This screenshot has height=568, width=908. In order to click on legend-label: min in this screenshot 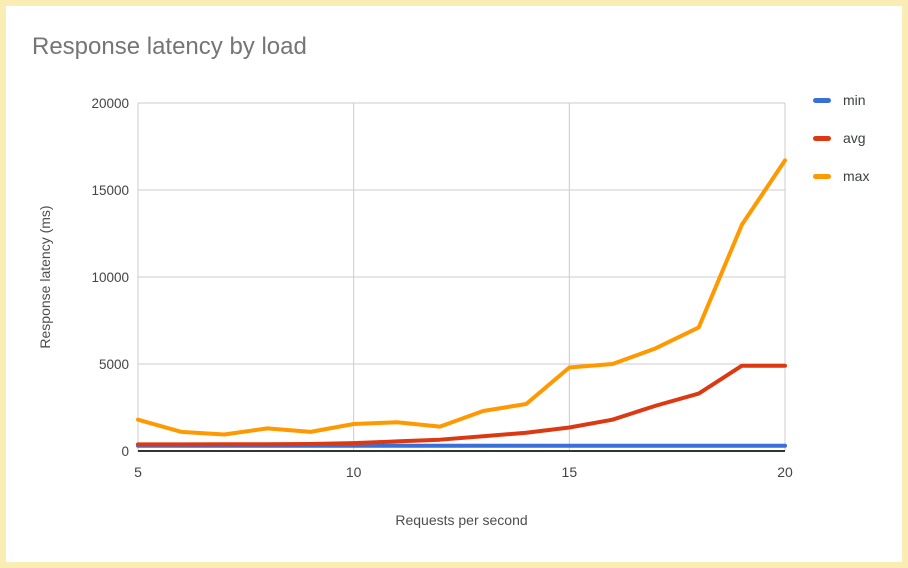, I will do `click(854, 100)`.